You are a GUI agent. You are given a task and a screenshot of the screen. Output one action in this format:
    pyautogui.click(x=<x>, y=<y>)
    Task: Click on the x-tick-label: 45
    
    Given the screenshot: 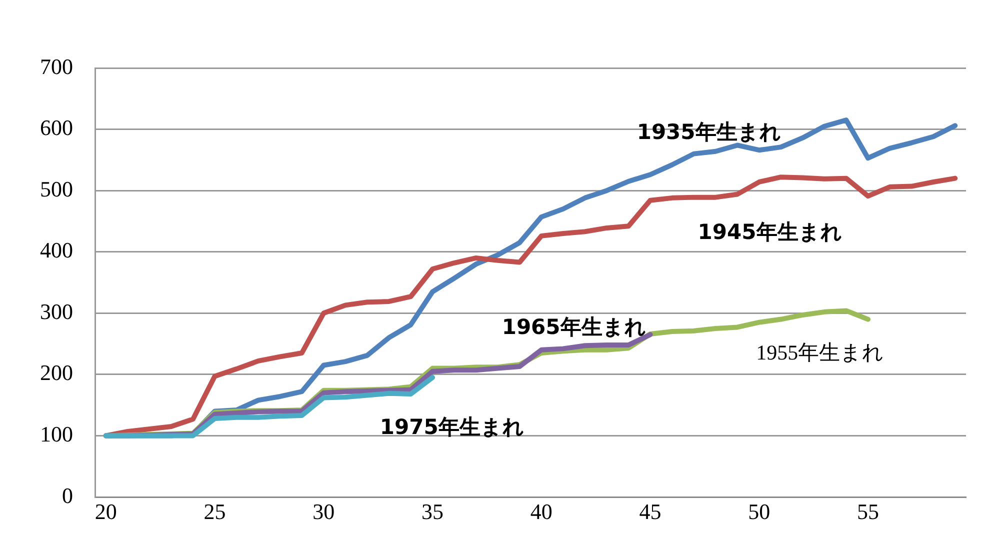 What is the action you would take?
    pyautogui.click(x=650, y=511)
    